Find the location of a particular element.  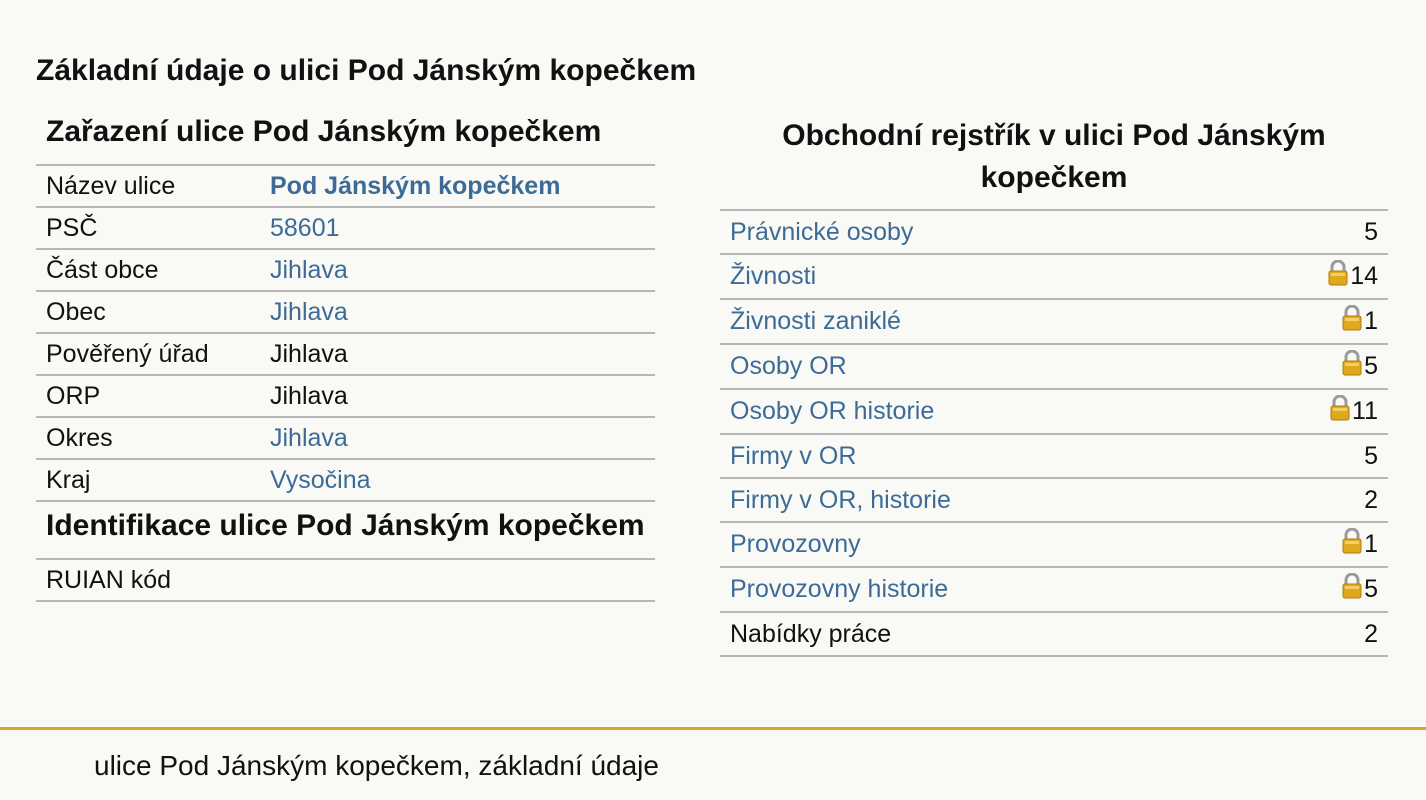

table-row: Živnosti 14 is located at coordinates (1054, 277).